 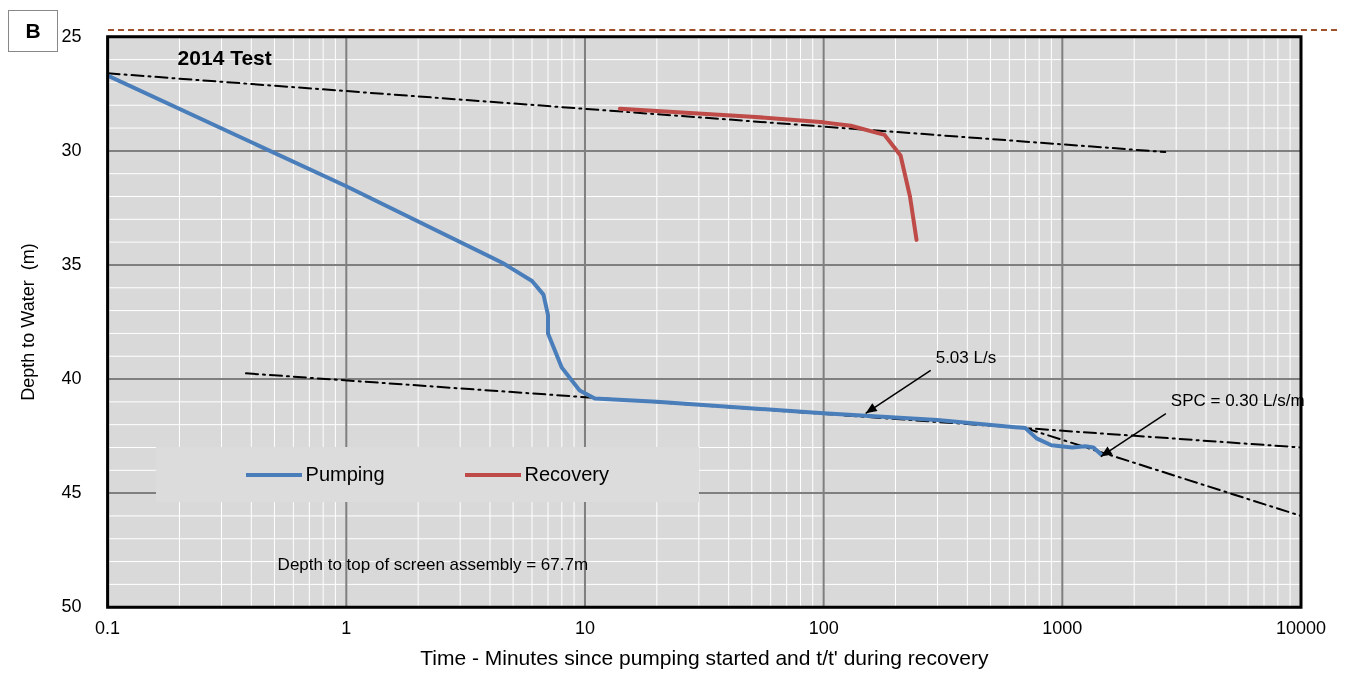 What do you see at coordinates (345, 475) in the screenshot?
I see `legend-label: Pumping` at bounding box center [345, 475].